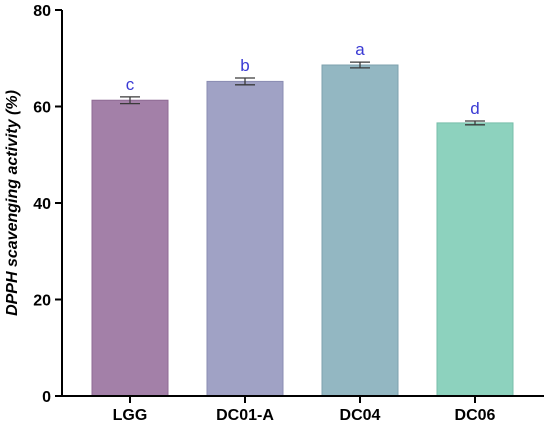 This screenshot has width=550, height=425. Describe the element at coordinates (130, 84) in the screenshot. I see `significance-label-lgg: c` at that location.